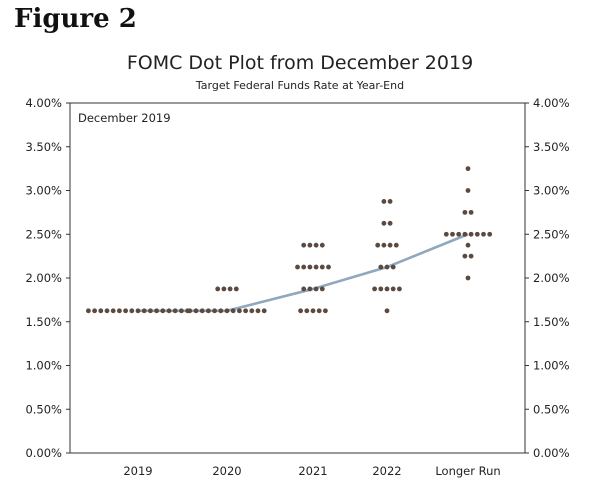 The image size is (600, 488). What do you see at coordinates (43, 147) in the screenshot?
I see `y-tick-label-left: 3.50%` at bounding box center [43, 147].